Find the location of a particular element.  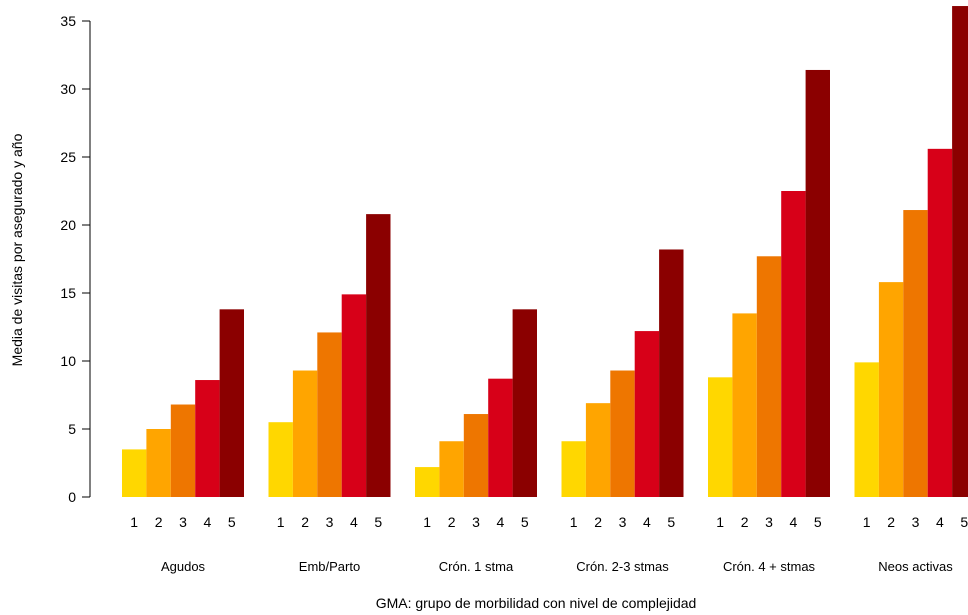

y-tick-label: 5 is located at coordinates (72, 429).